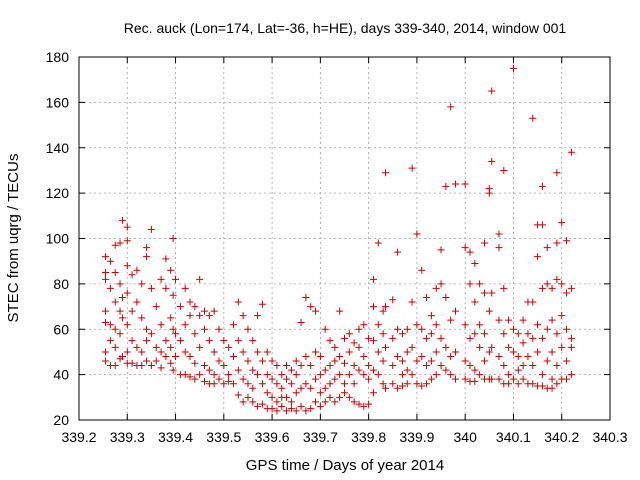  What do you see at coordinates (78, 437) in the screenshot?
I see `x-tick-label: 339.2` at bounding box center [78, 437].